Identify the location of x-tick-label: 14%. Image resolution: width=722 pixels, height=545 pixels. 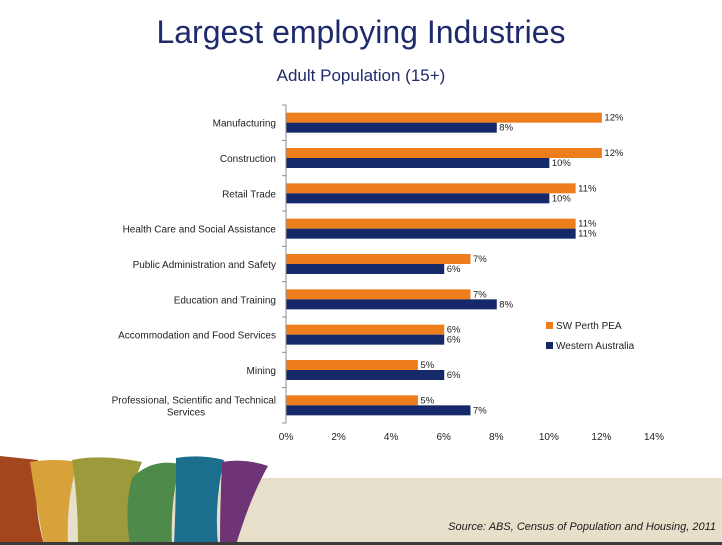
(654, 437).